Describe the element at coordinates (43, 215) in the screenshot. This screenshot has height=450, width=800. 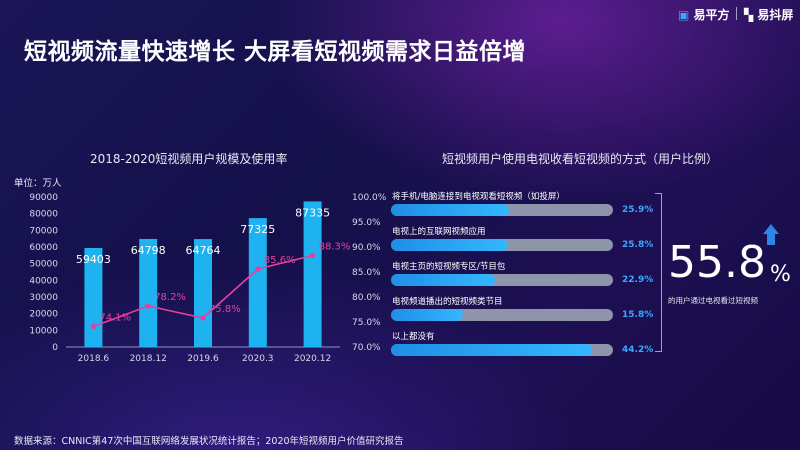
I see `y-left-tick-label: 80000` at that location.